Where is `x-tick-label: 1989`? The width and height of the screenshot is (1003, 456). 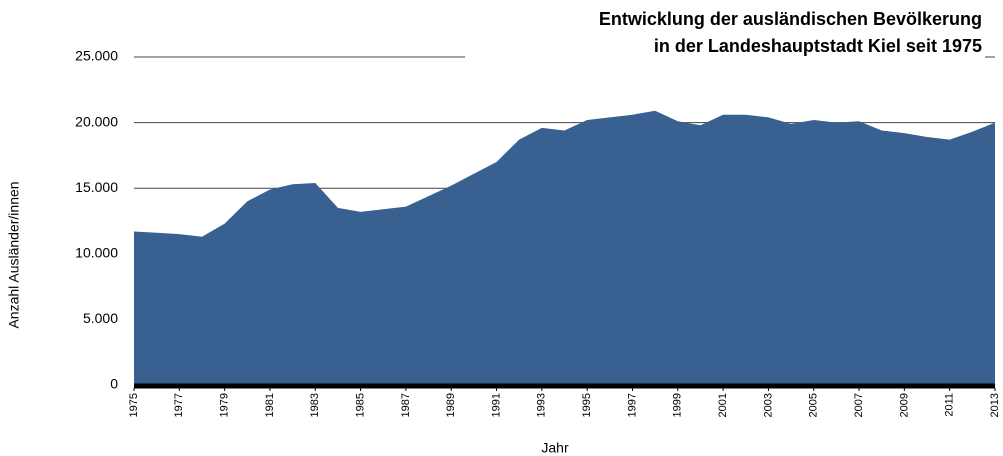
x-tick-label: 1989 is located at coordinates (451, 405).